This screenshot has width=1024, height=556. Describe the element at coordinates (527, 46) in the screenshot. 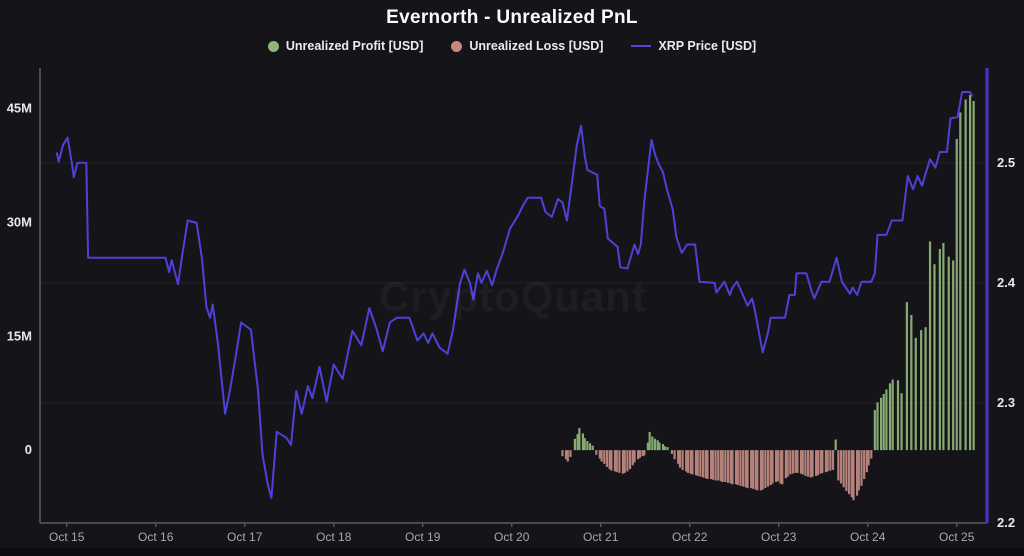

I see `legend-item-unrealized-loss: Unrealized Loss [USD]` at that location.